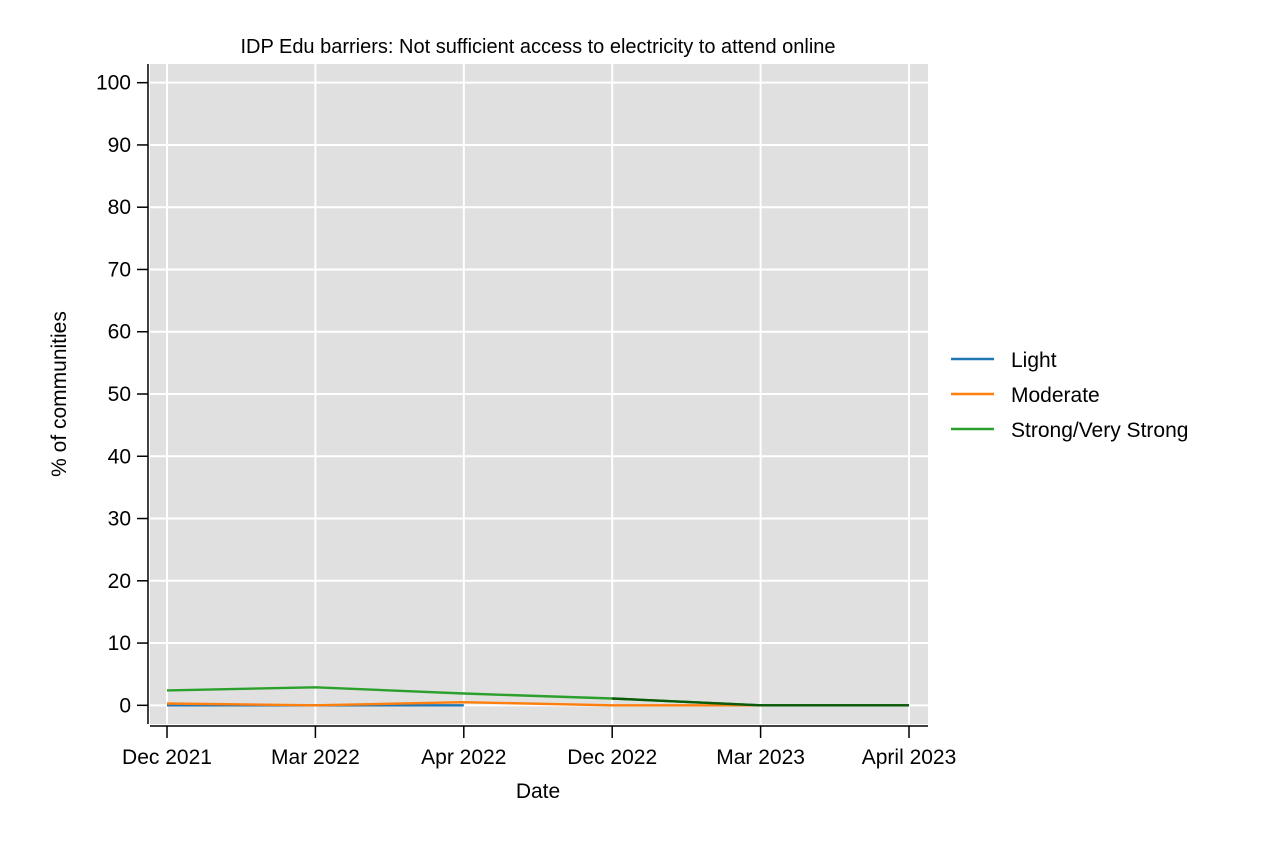  I want to click on legend: Light Moderate Strong/Very Strong, so click(1069, 395).